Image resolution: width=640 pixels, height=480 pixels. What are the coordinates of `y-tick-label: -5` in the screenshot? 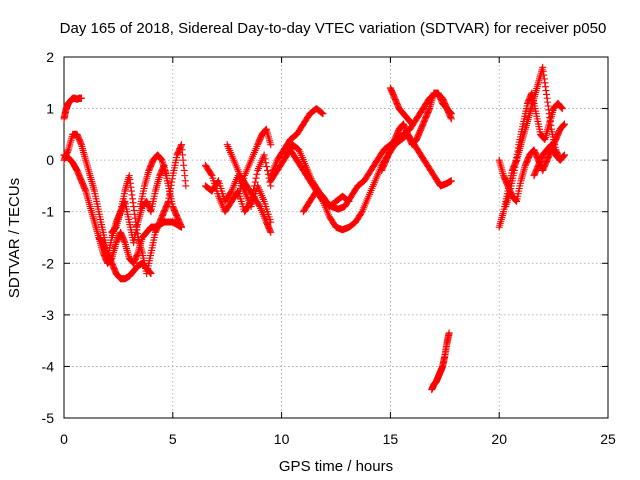 It's located at (48, 418).